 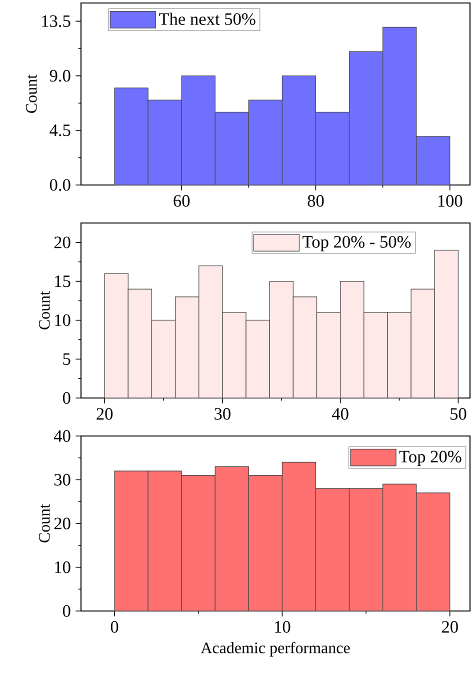 I want to click on y-tick-label: 13.5, so click(x=56, y=21).